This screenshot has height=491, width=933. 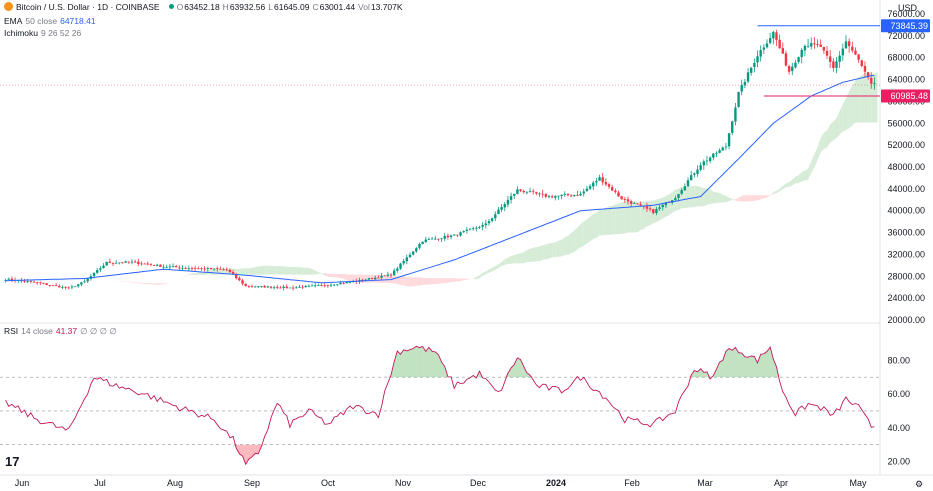 I want to click on ichimoku-legend: Ichimoku 9 26 52 26, so click(x=44, y=33).